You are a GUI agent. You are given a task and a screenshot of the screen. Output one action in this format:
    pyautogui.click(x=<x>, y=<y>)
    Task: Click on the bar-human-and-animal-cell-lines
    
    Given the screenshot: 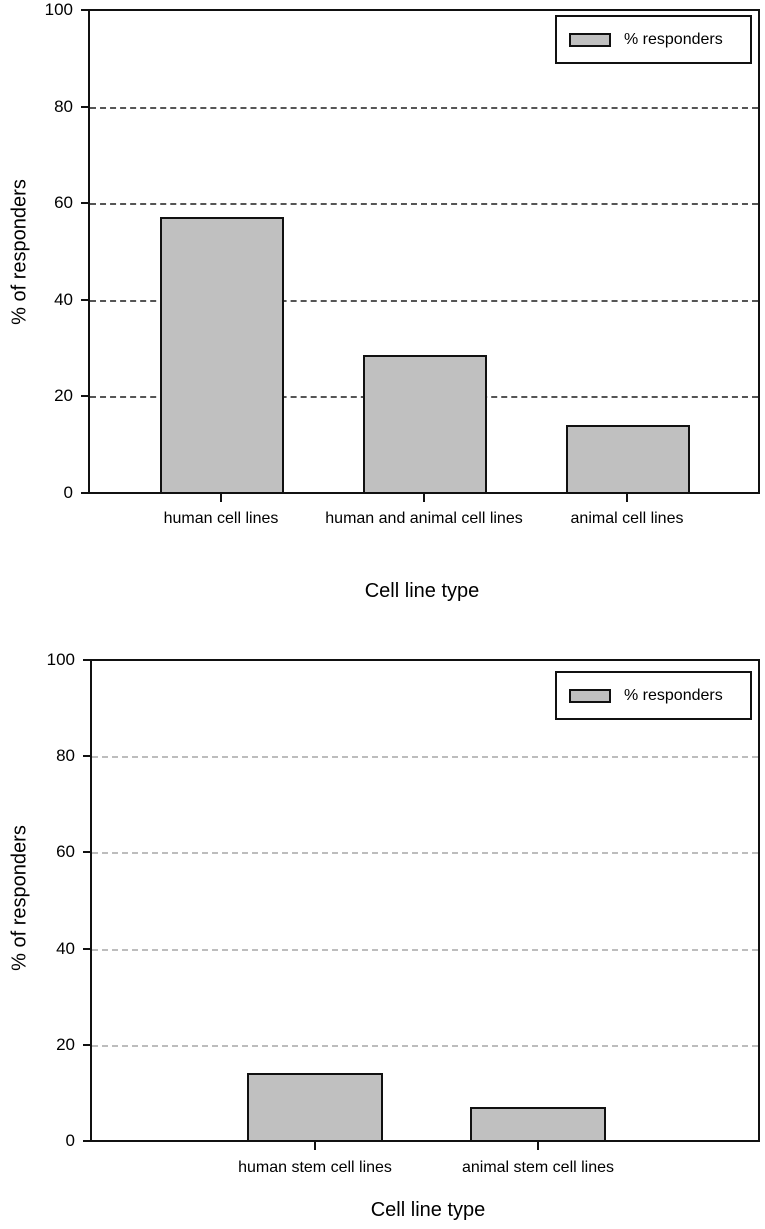 What is the action you would take?
    pyautogui.click(x=425, y=424)
    